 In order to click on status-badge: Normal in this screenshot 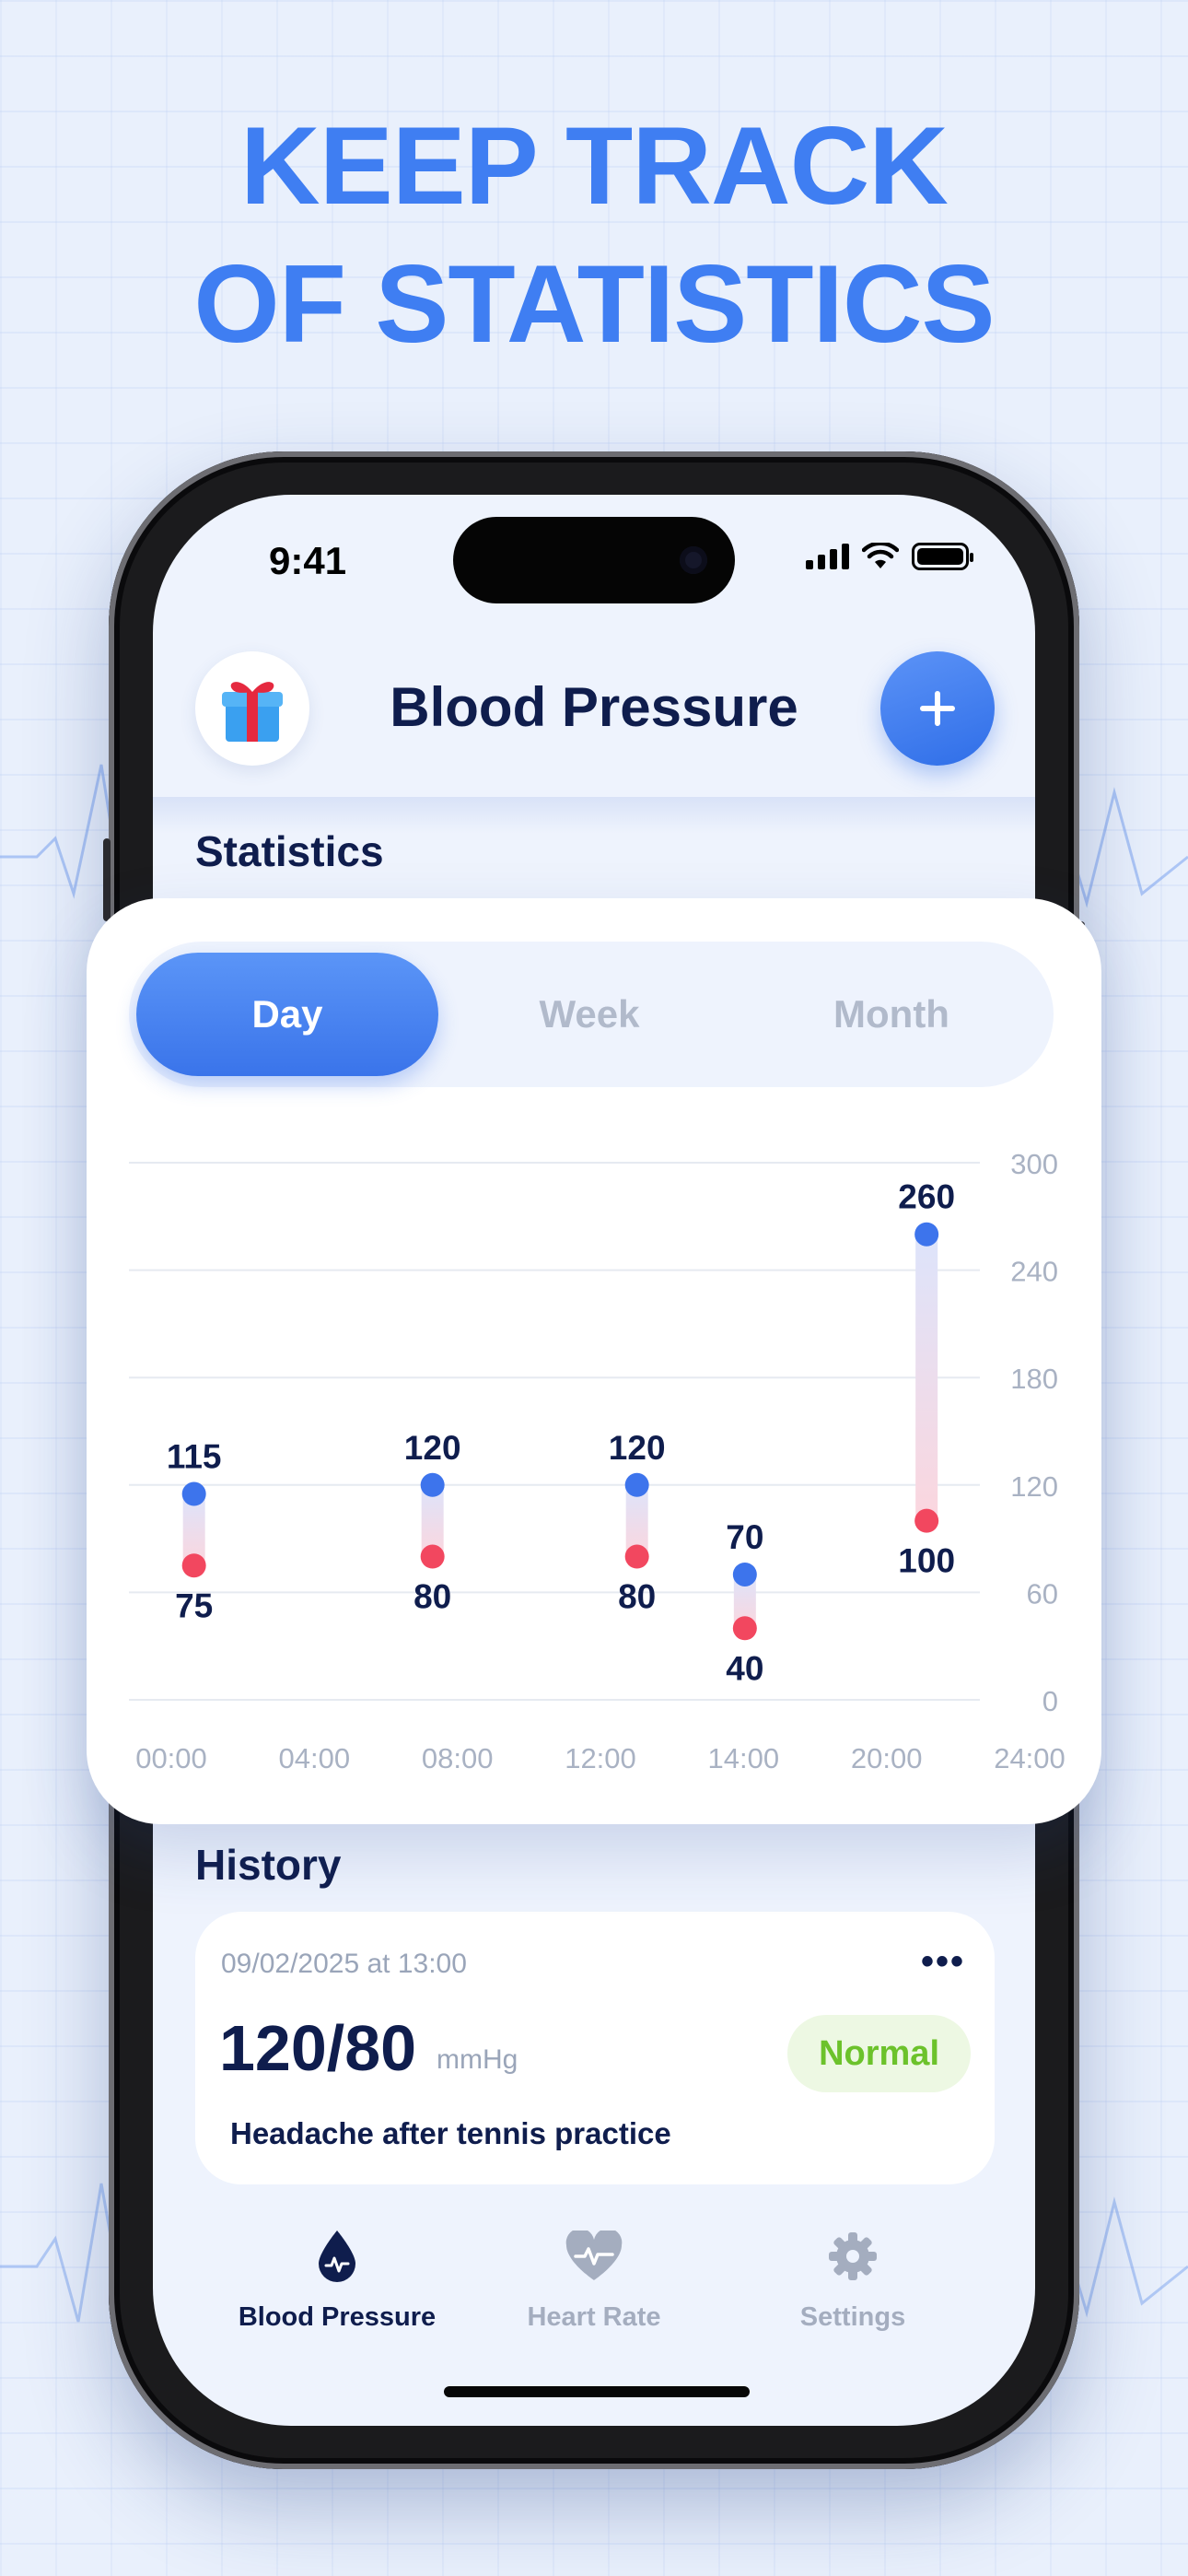, I will do `click(879, 2053)`.